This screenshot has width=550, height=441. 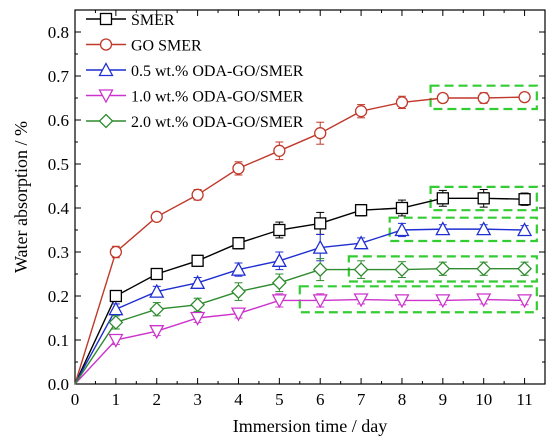 What do you see at coordinates (166, 46) in the screenshot?
I see `legend-label: GO SMER` at bounding box center [166, 46].